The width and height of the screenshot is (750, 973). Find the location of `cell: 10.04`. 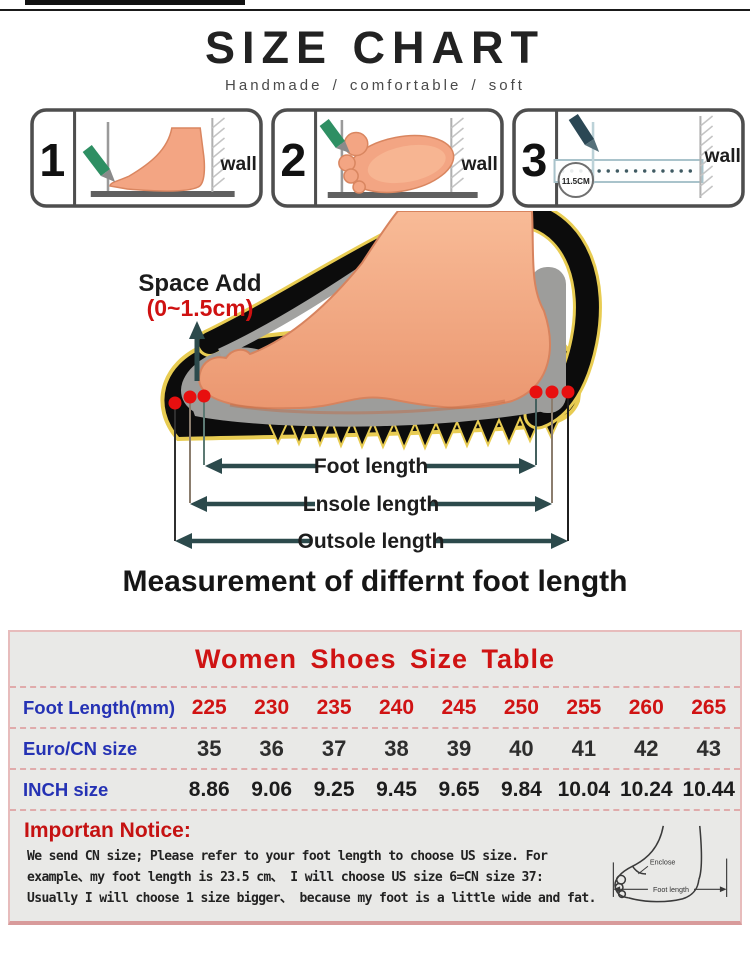

cell: 10.04 is located at coordinates (584, 789).